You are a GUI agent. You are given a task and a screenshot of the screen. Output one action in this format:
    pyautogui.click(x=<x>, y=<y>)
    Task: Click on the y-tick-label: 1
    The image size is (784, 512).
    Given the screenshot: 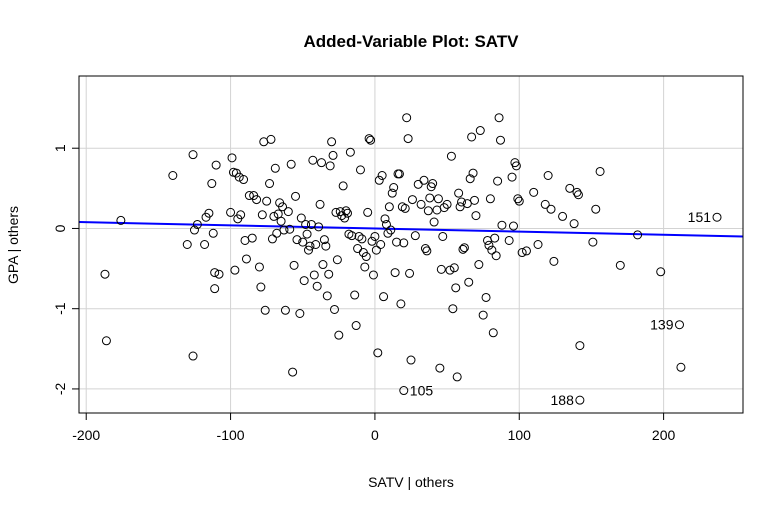 What is the action you would take?
    pyautogui.click(x=60, y=148)
    